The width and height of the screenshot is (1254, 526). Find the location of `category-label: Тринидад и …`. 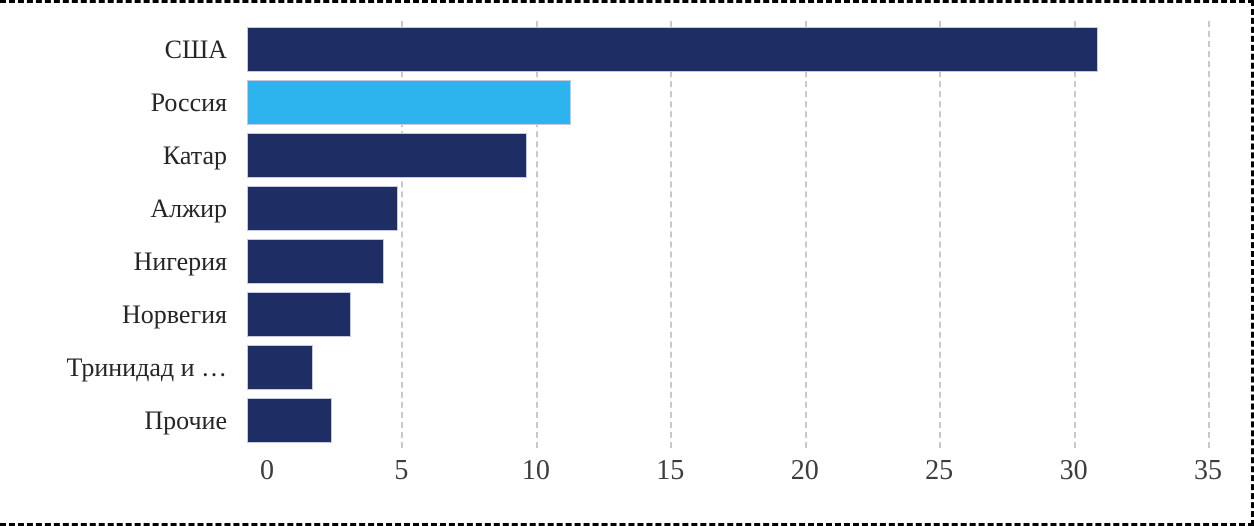

category-label: Тринидад и … is located at coordinates (146, 367).